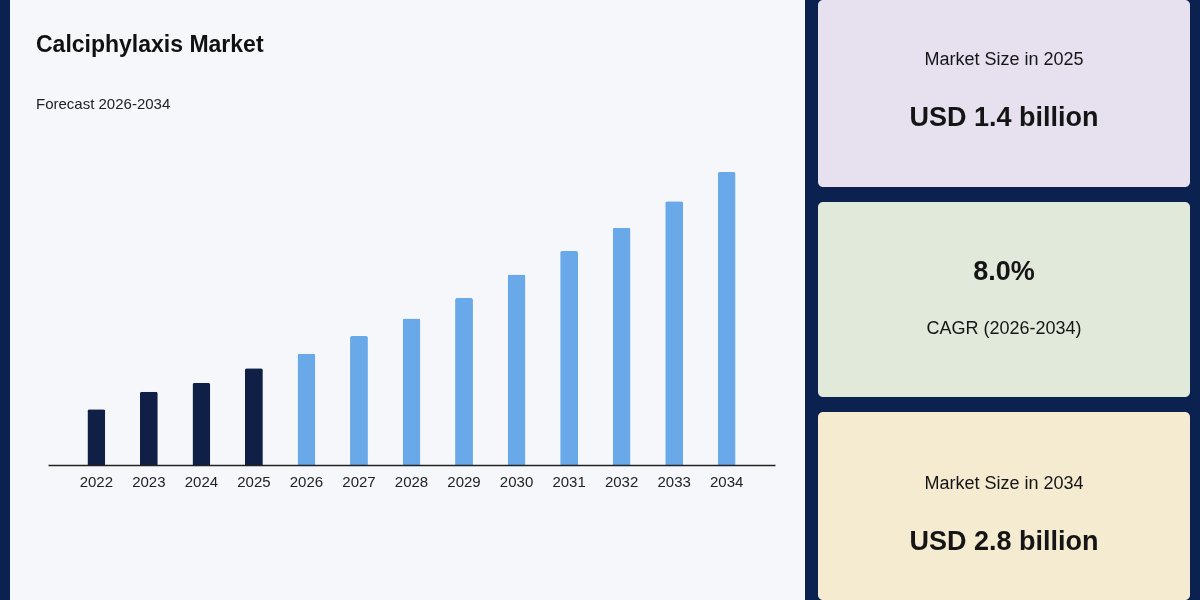 This screenshot has width=1200, height=600. I want to click on x-tick-label: 2034, so click(726, 481).